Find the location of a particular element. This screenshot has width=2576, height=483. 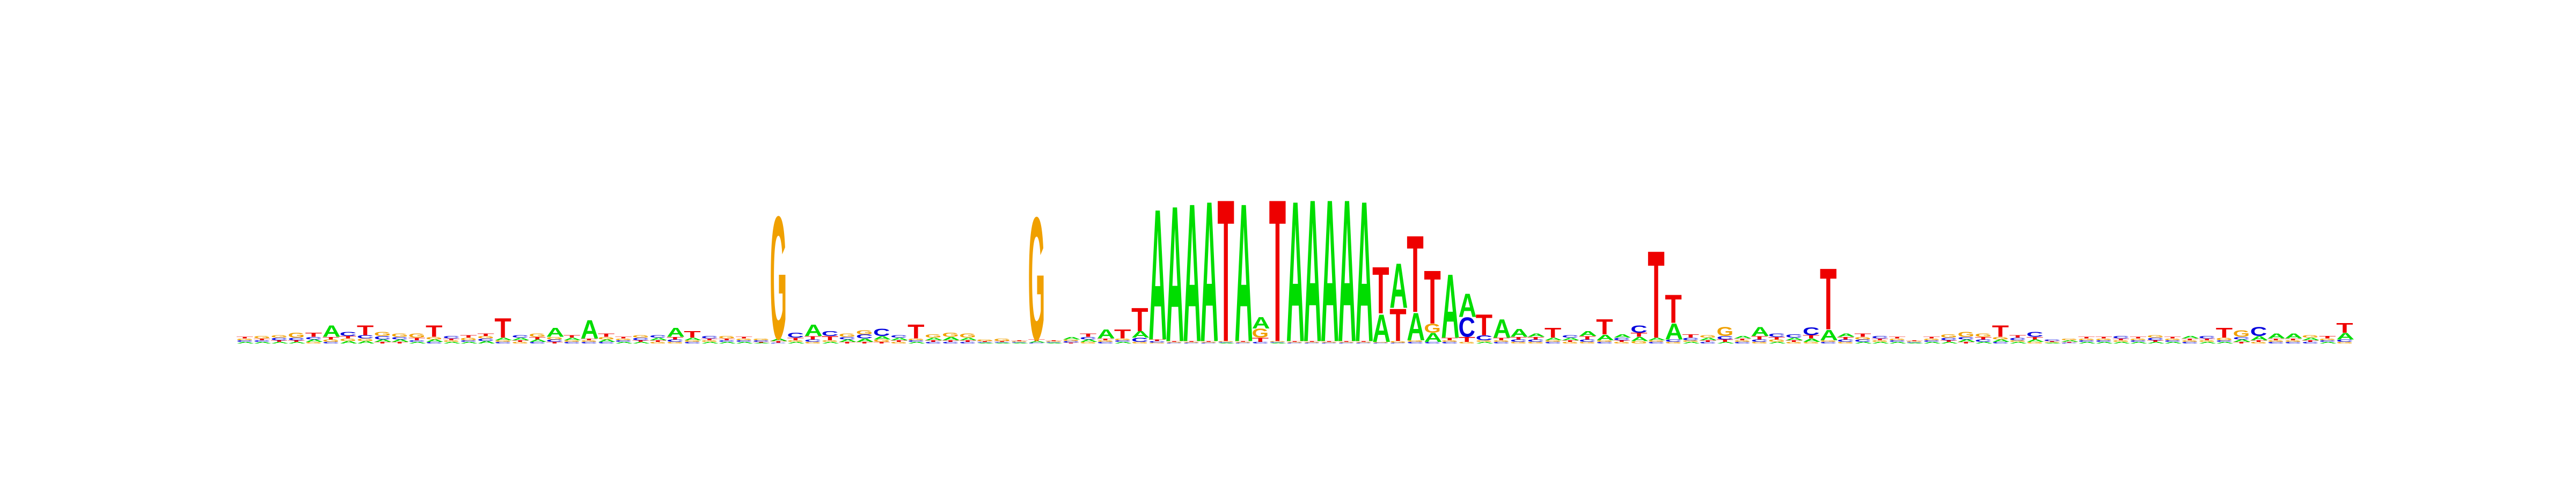

logo-letter-A-pos-22: A is located at coordinates (607, 340).